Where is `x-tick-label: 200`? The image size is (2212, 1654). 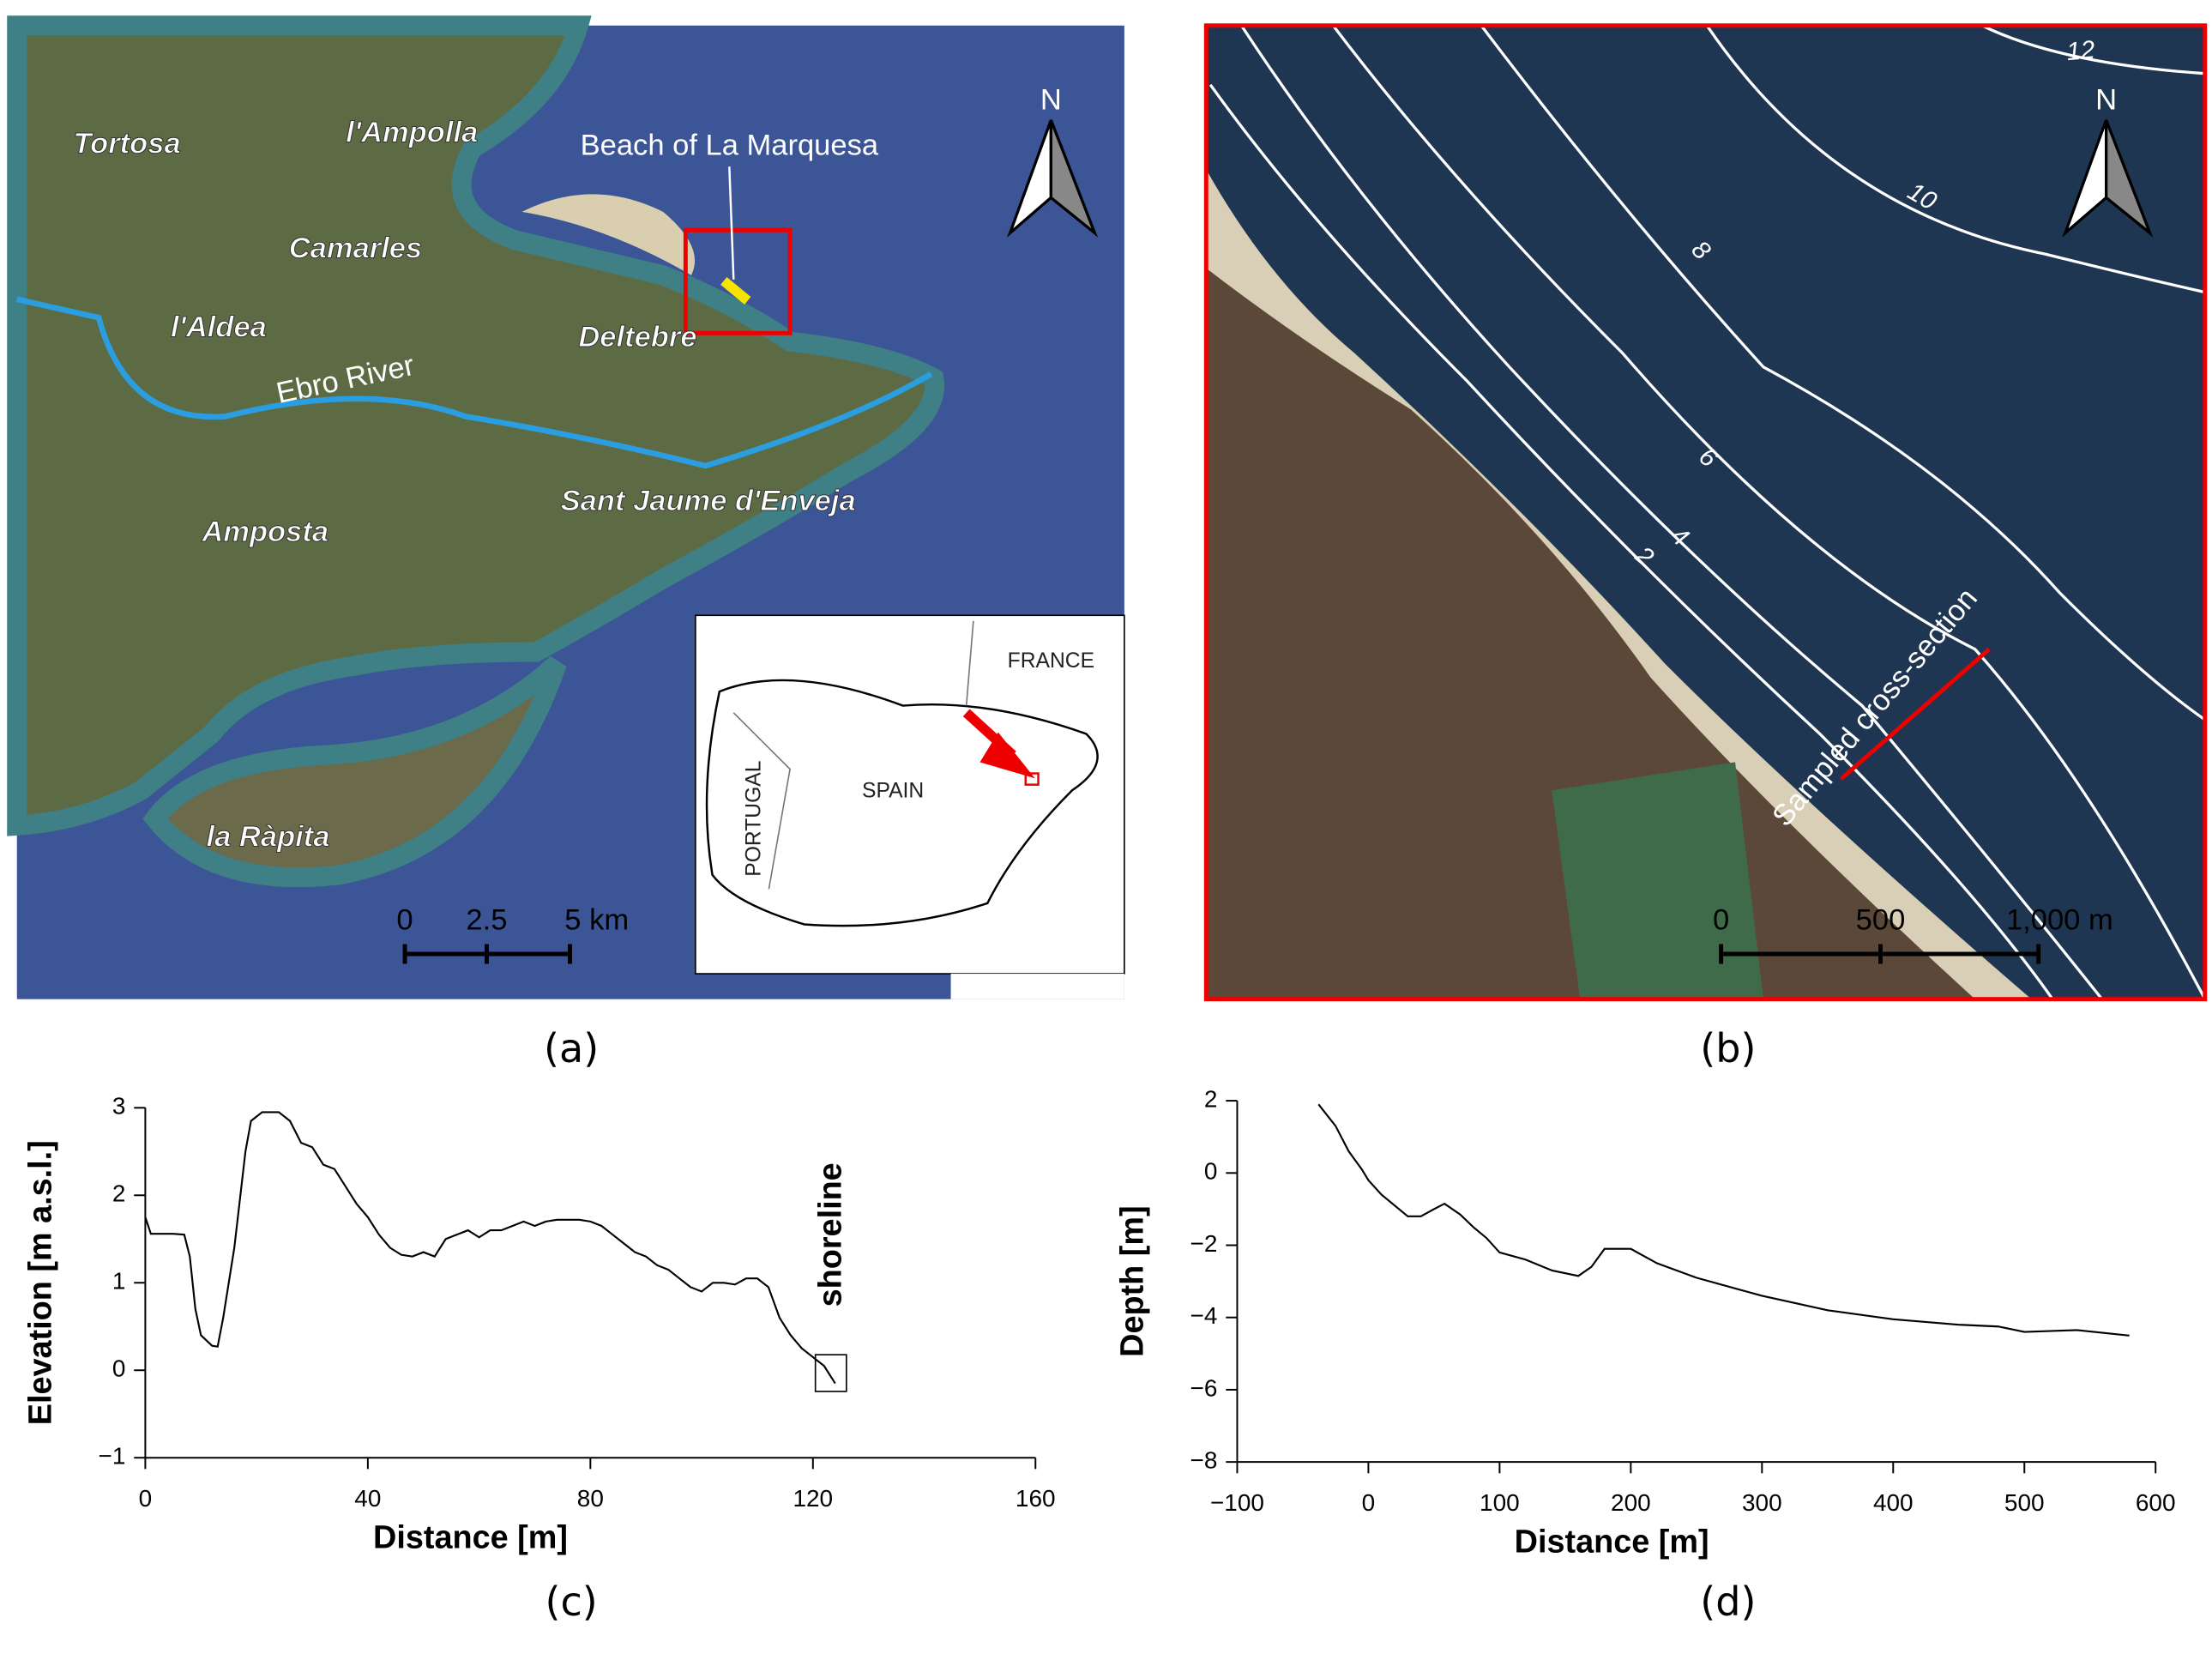
x-tick-label: 200 is located at coordinates (1631, 1502).